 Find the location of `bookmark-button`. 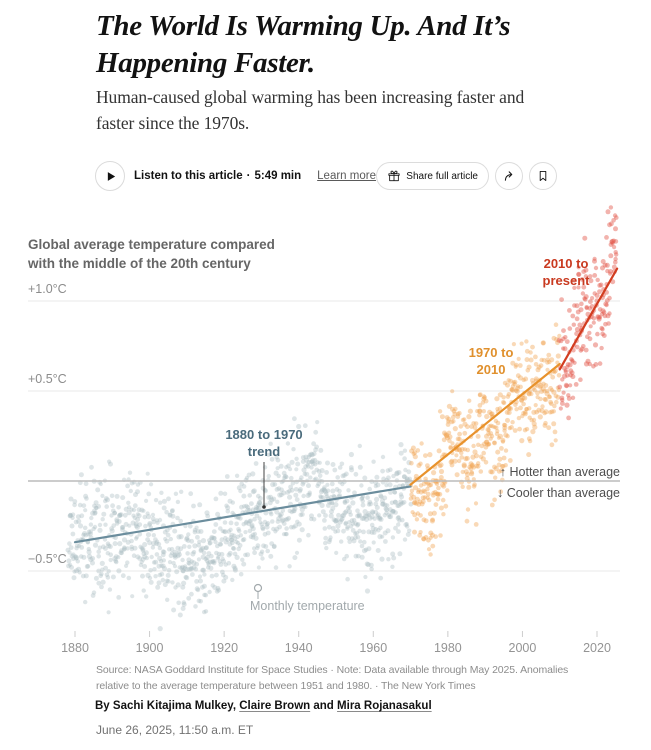

bookmark-button is located at coordinates (543, 176).